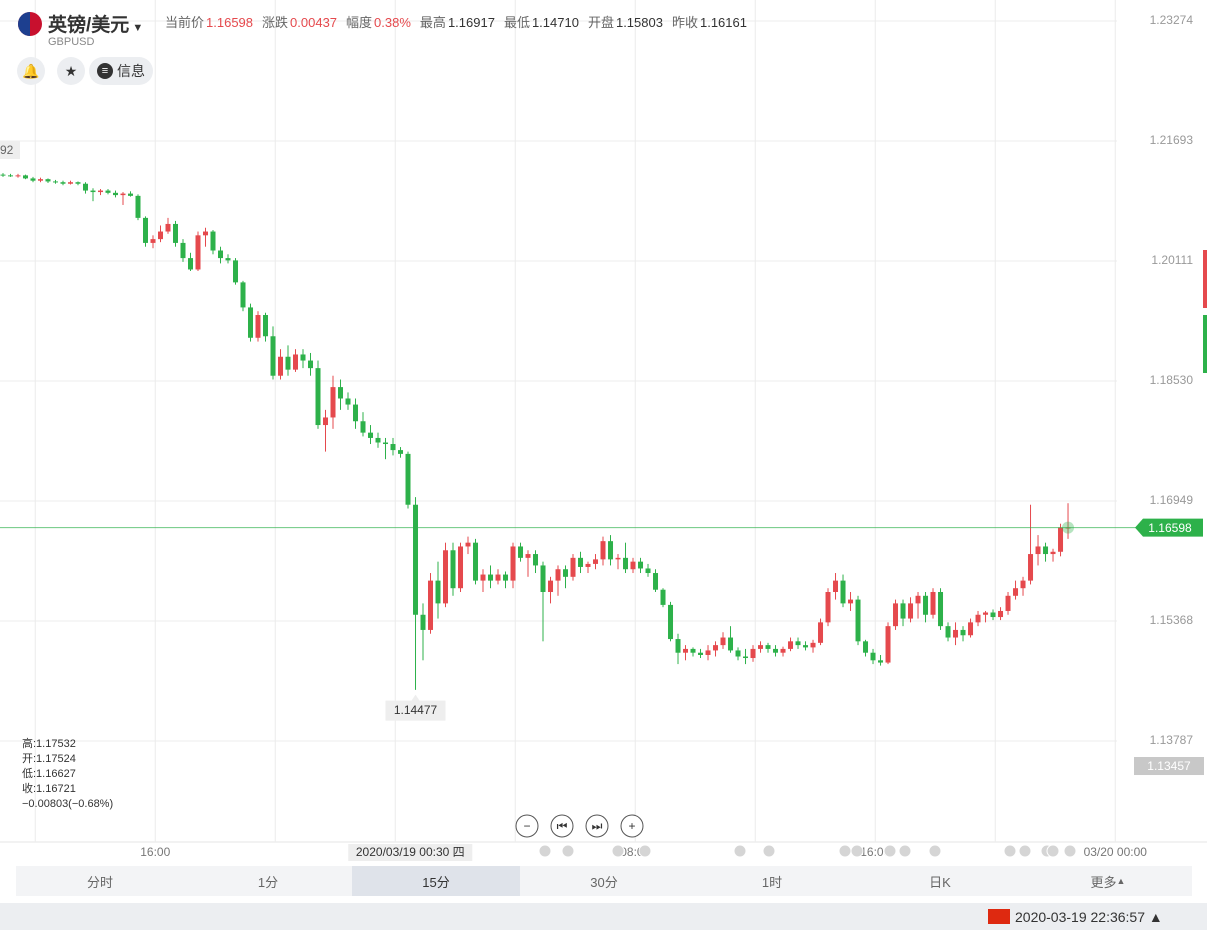  I want to click on zoom-icon: ⏭, so click(597, 826).